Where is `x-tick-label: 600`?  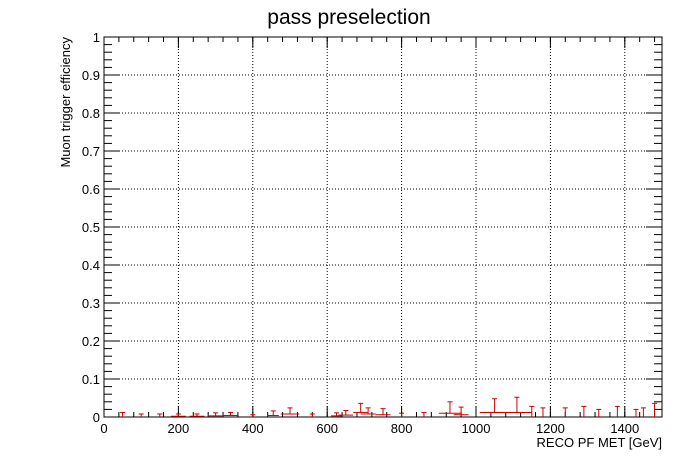 x-tick-label: 600 is located at coordinates (327, 428).